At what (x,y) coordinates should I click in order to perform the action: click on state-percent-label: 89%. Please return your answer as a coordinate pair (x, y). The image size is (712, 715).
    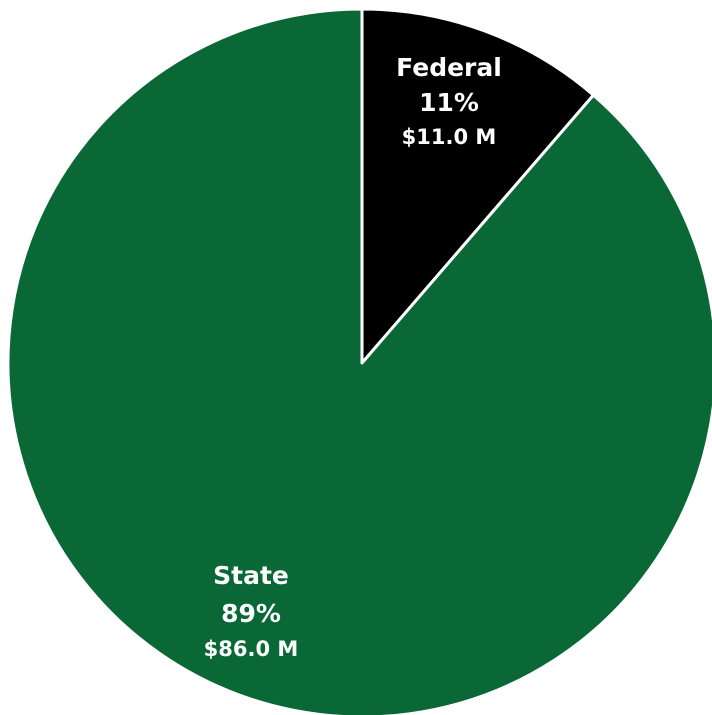
    Looking at the image, I should click on (251, 613).